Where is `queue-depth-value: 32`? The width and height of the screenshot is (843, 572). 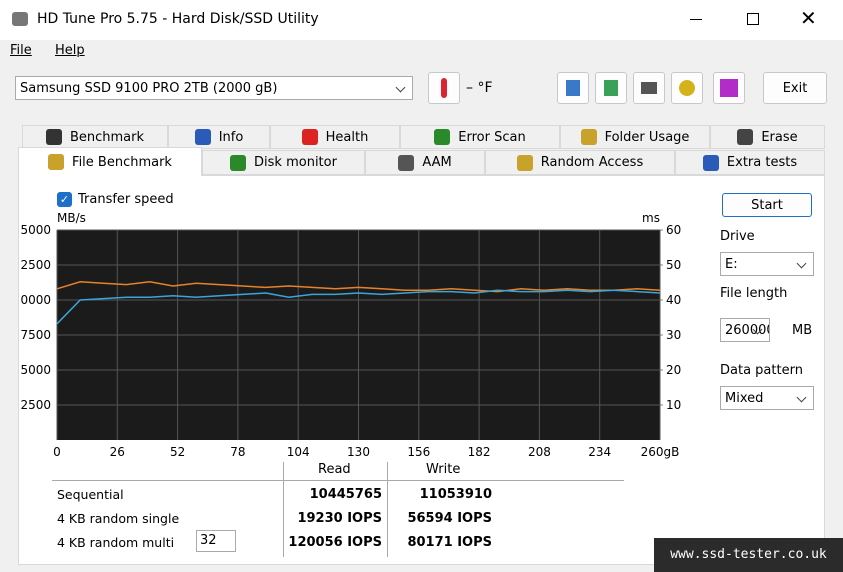
queue-depth-value: 32 is located at coordinates (208, 540).